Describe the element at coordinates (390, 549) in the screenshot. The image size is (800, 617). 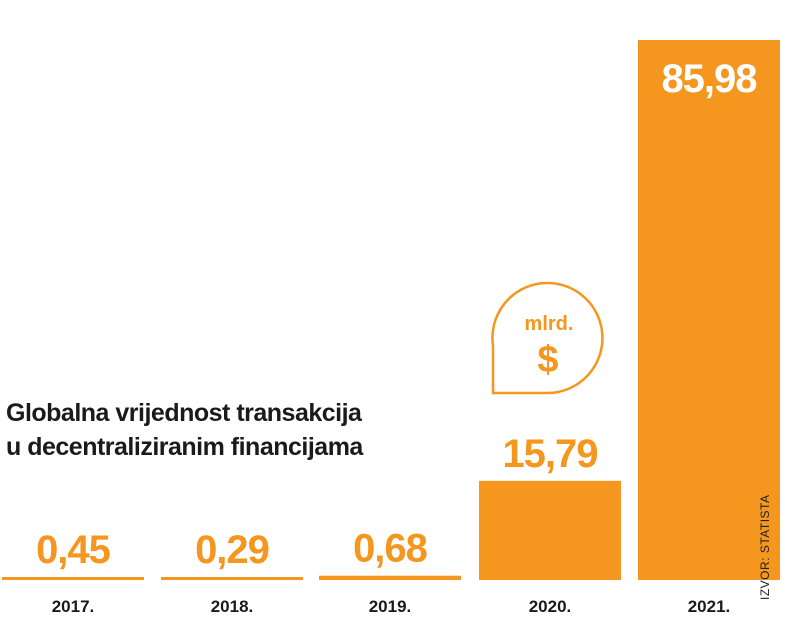
I see `value-label: 0,68` at that location.